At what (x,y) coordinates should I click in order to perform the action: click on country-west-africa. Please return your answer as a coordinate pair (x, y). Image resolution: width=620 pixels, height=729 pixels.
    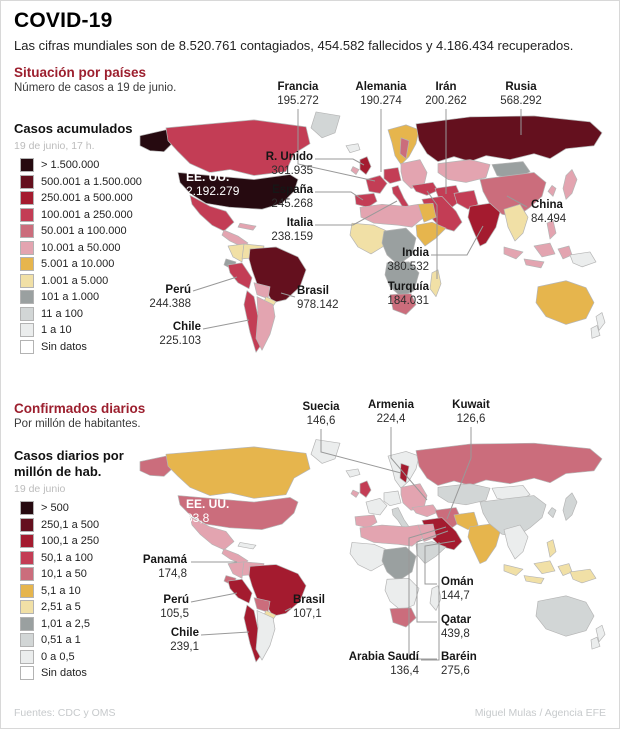
    Looking at the image, I should click on (368, 557).